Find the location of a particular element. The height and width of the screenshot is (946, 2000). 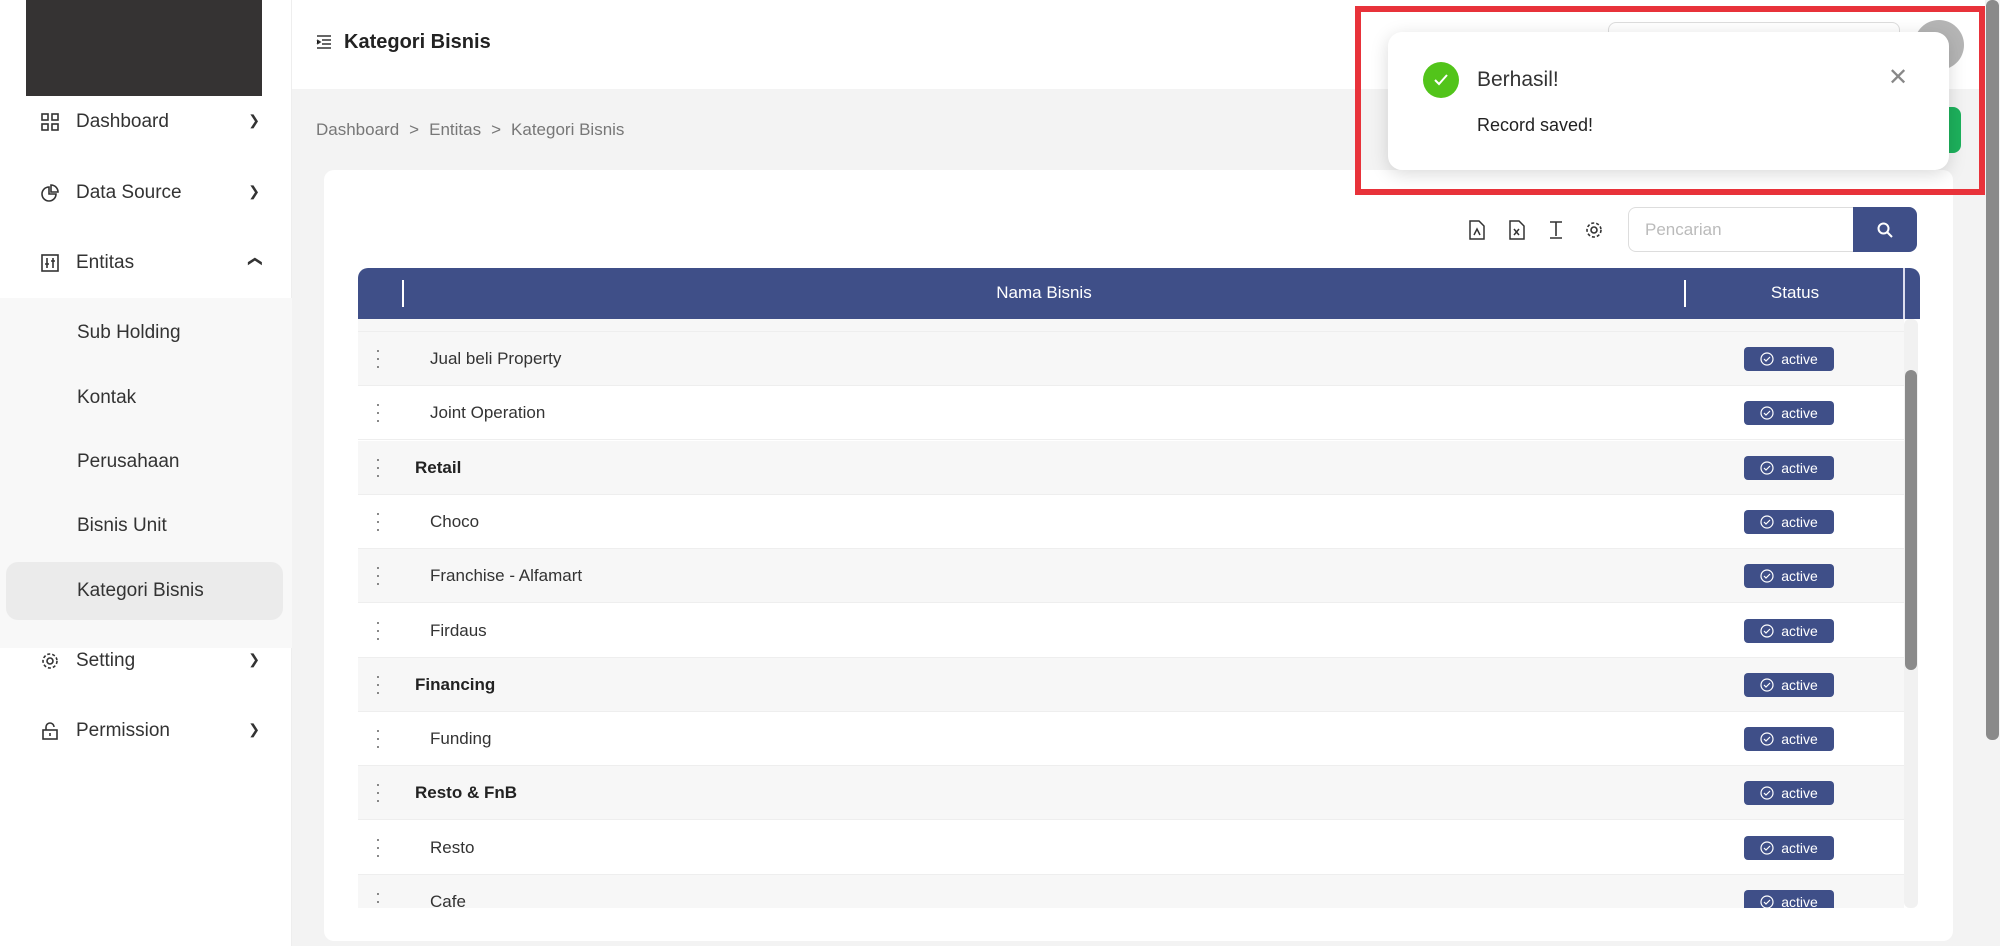

sidebar-item-dashboard: Dashboard ❯ is located at coordinates (146, 122).